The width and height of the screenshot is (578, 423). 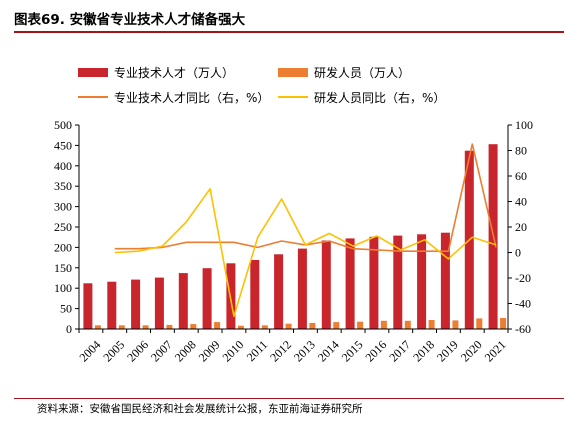 What do you see at coordinates (69, 329) in the screenshot?
I see `left-tick-label: 0` at bounding box center [69, 329].